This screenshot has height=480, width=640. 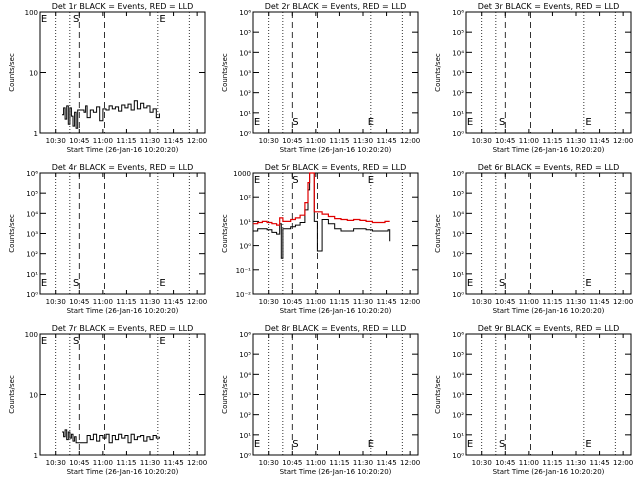 What do you see at coordinates (36, 456) in the screenshot?
I see `y-tick-label: 1` at bounding box center [36, 456].